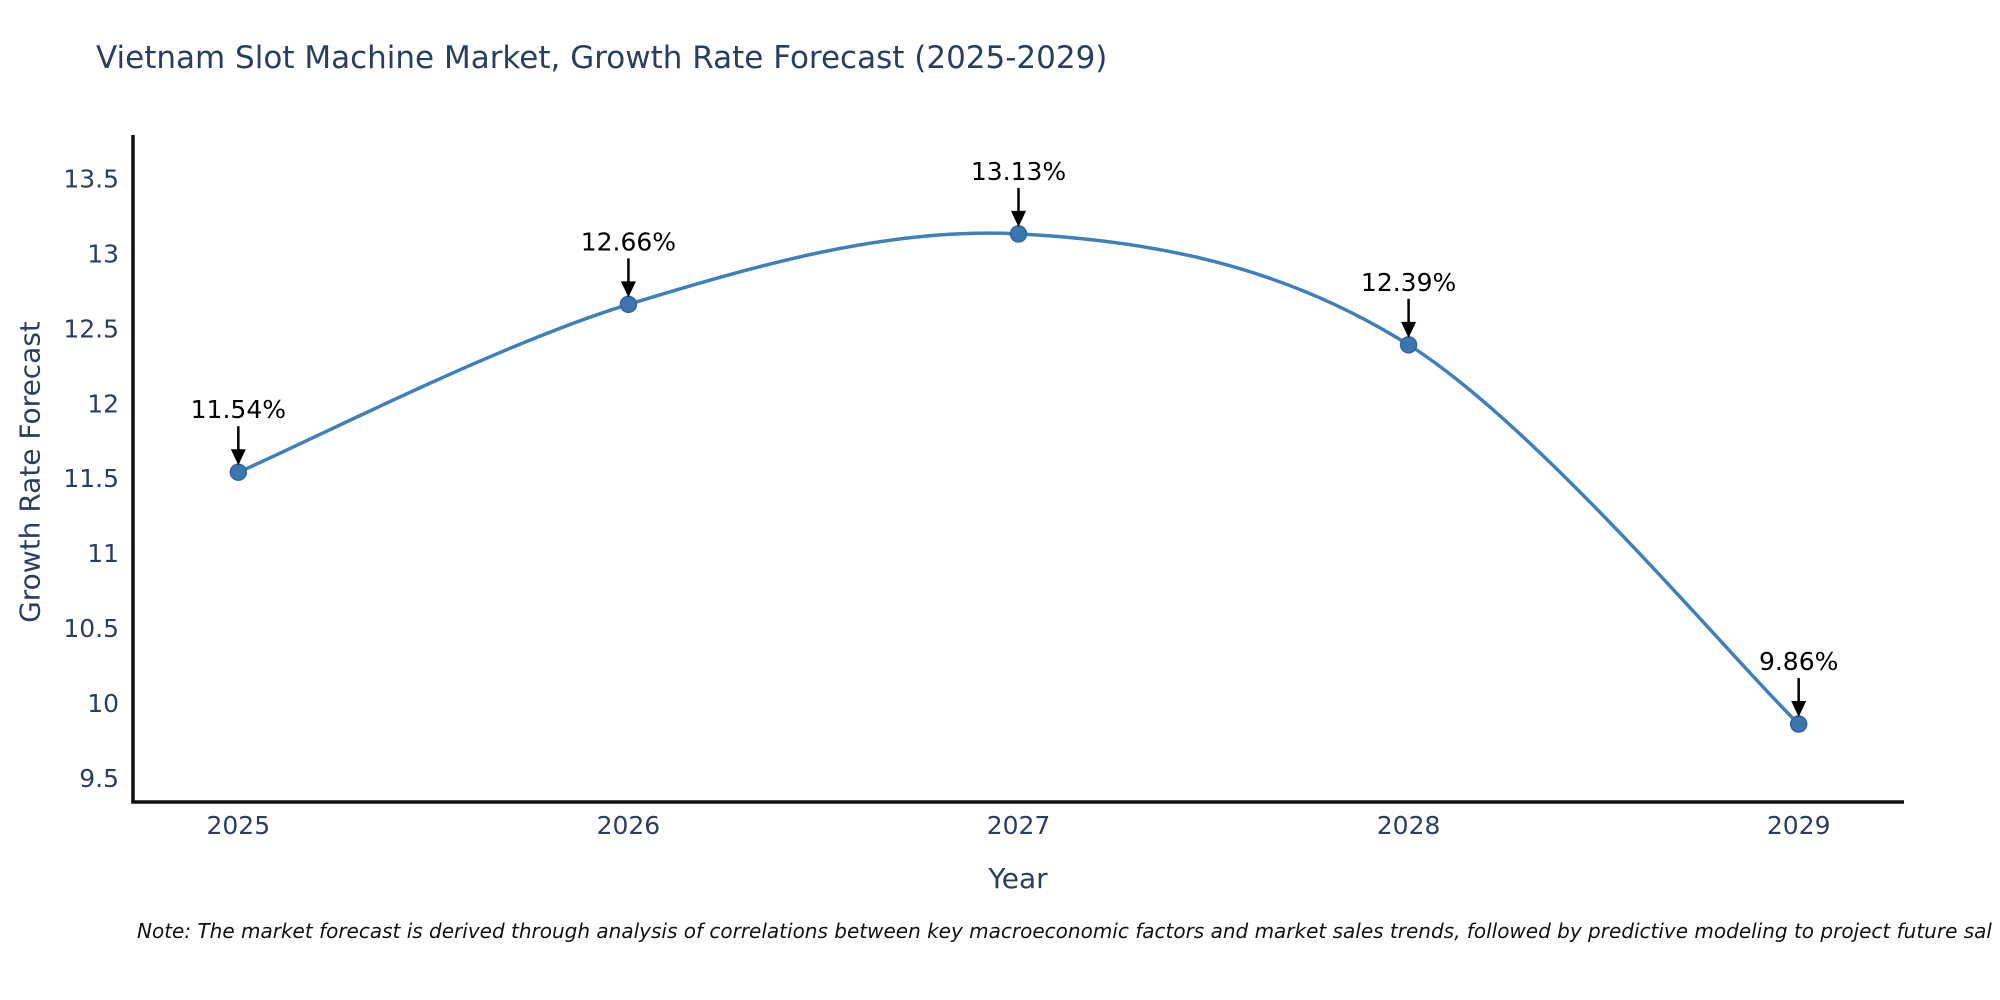  Describe the element at coordinates (103, 253) in the screenshot. I see `y-tick-label: 13` at that location.